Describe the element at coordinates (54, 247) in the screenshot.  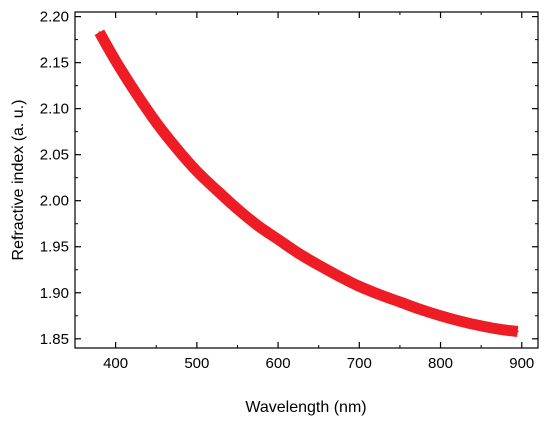
I see `y-tick-label: 1.95` at that location.